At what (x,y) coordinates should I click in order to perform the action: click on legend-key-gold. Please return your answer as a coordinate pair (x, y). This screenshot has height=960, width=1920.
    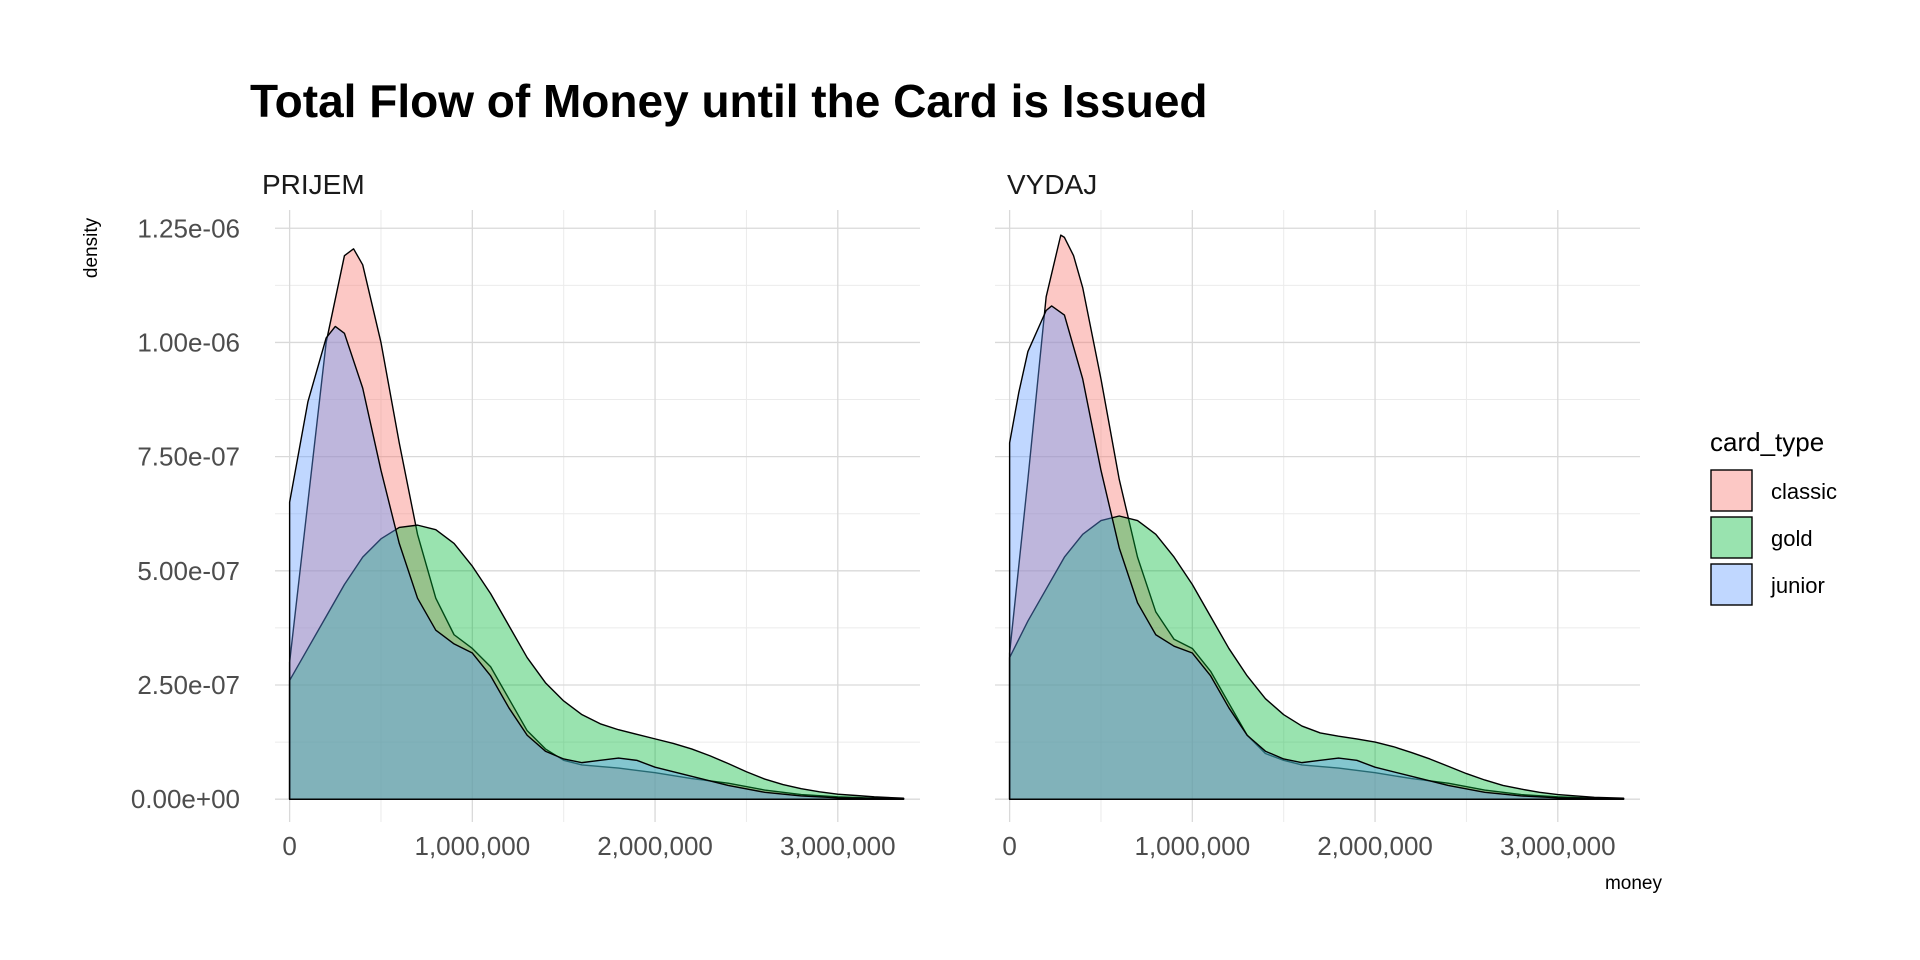
    Looking at the image, I should click on (1731, 537).